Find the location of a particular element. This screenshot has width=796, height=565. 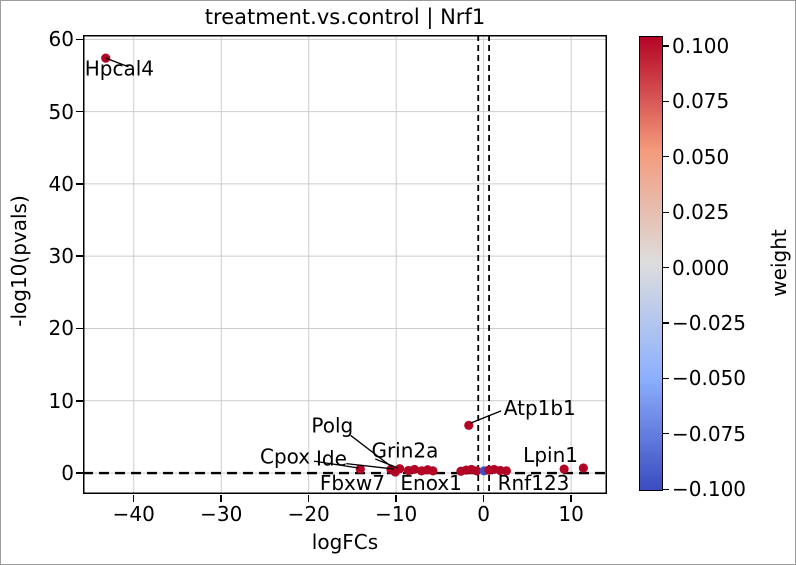

colorbar-tick-label: −0.100 is located at coordinates (709, 489).